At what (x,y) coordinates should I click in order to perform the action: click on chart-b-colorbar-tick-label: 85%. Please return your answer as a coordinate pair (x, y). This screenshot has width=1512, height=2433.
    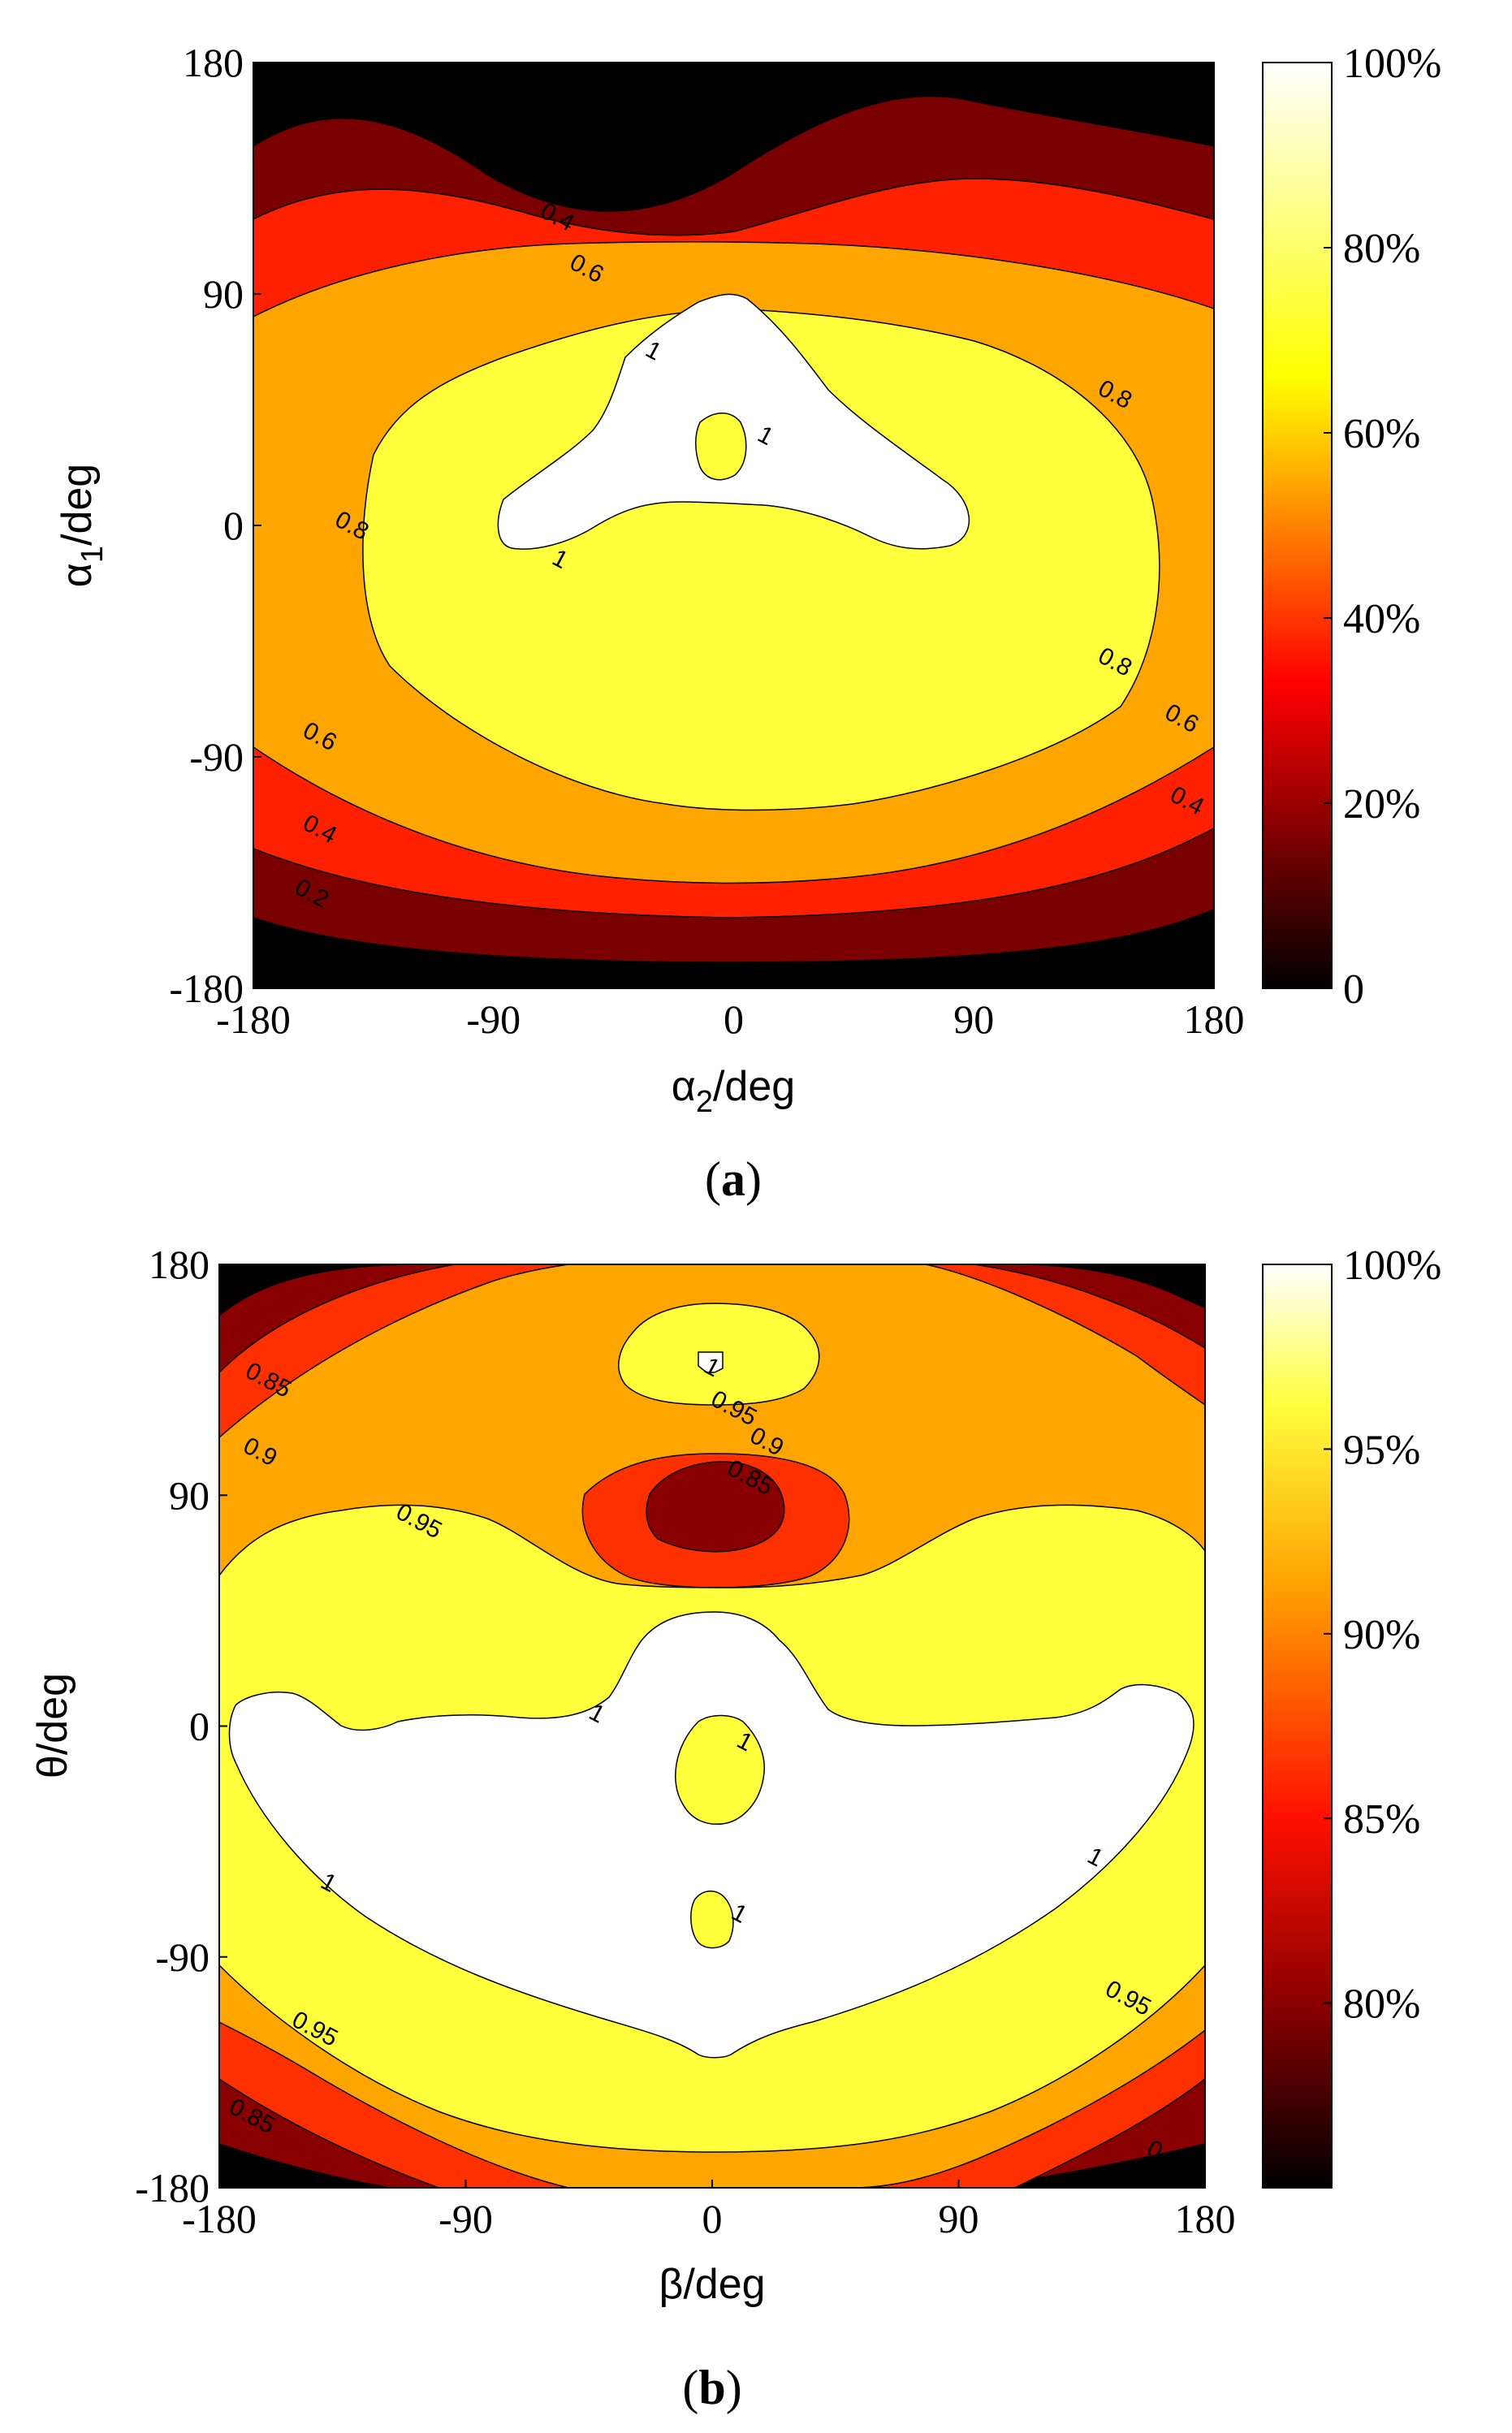
    Looking at the image, I should click on (1381, 1819).